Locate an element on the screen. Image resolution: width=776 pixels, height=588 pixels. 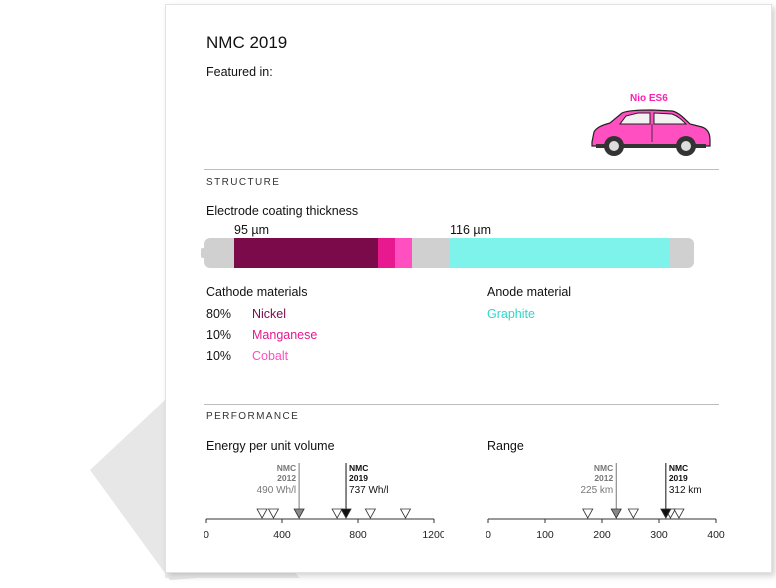
material-percent: 80% is located at coordinates (219, 314).